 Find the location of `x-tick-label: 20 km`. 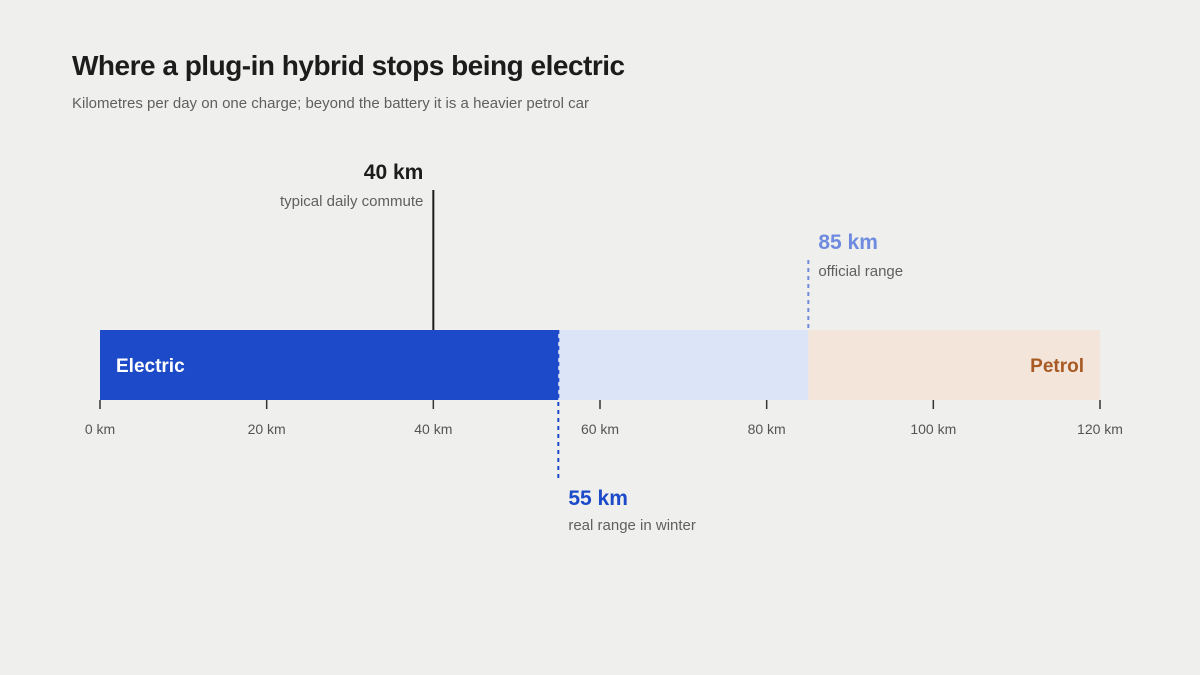

x-tick-label: 20 km is located at coordinates (267, 429).